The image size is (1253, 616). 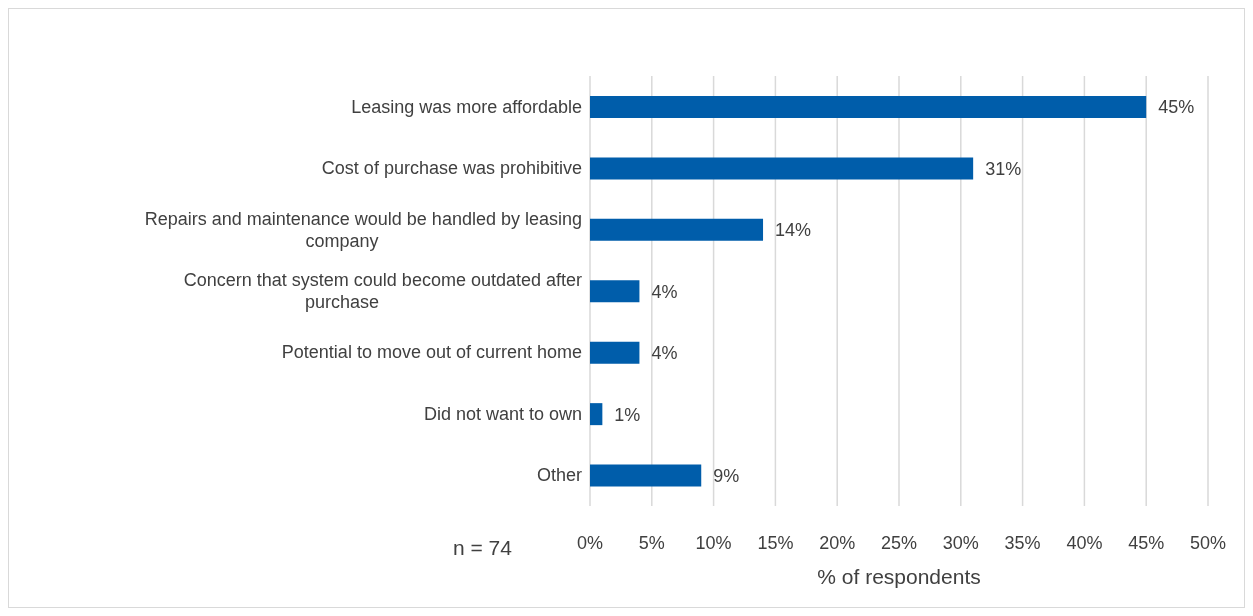 What do you see at coordinates (590, 542) in the screenshot?
I see `x-tick-label: 0%` at bounding box center [590, 542].